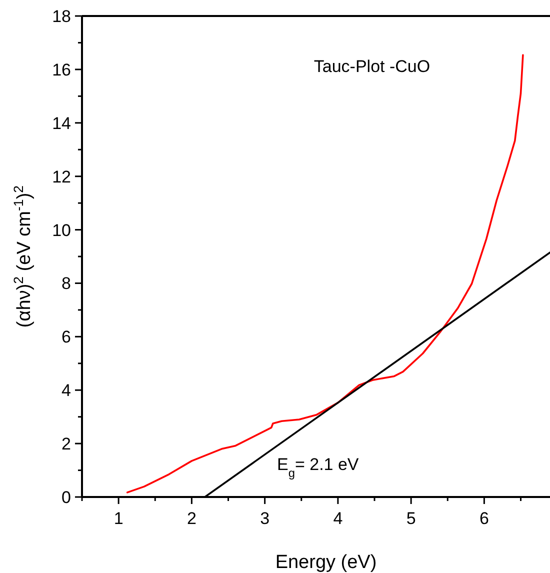  Describe the element at coordinates (372, 66) in the screenshot. I see `text: Tauc-Plot -CuO` at that location.